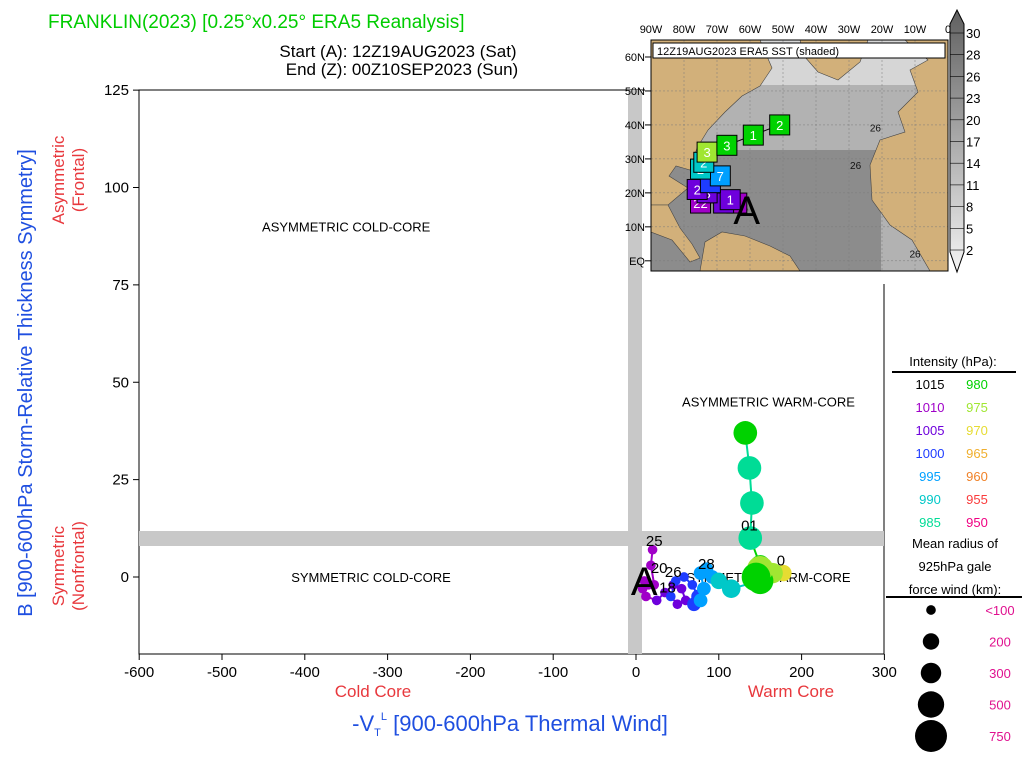  I want to click on colorbar-tick-label: 8, so click(969, 207).